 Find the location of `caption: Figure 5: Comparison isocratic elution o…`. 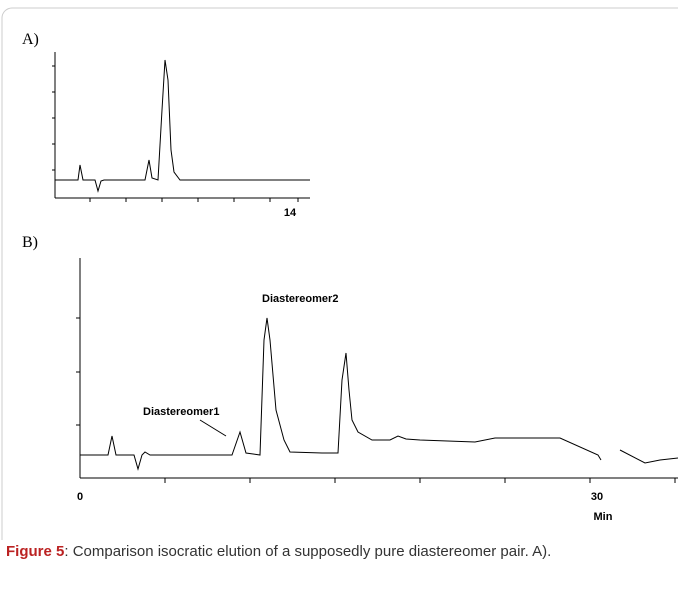

caption: Figure 5: Comparison isocratic elution o… is located at coordinates (339, 551).